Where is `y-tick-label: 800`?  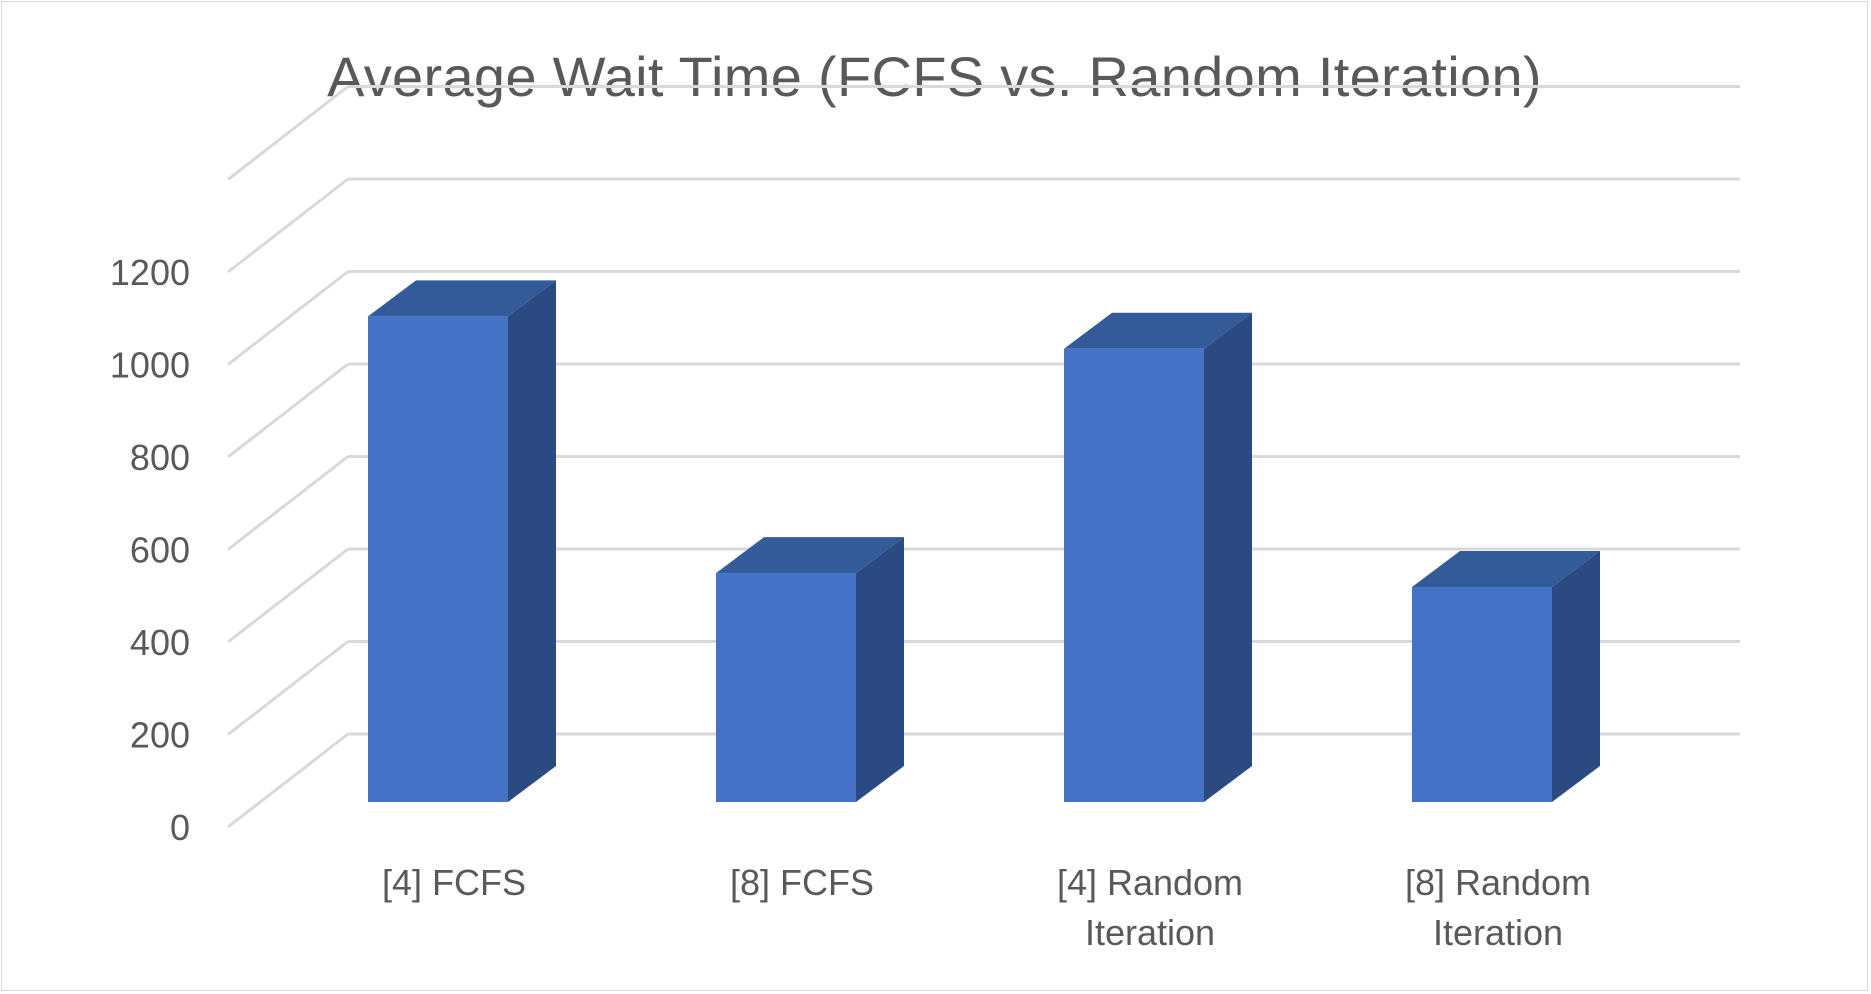 y-tick-label: 800 is located at coordinates (160, 457).